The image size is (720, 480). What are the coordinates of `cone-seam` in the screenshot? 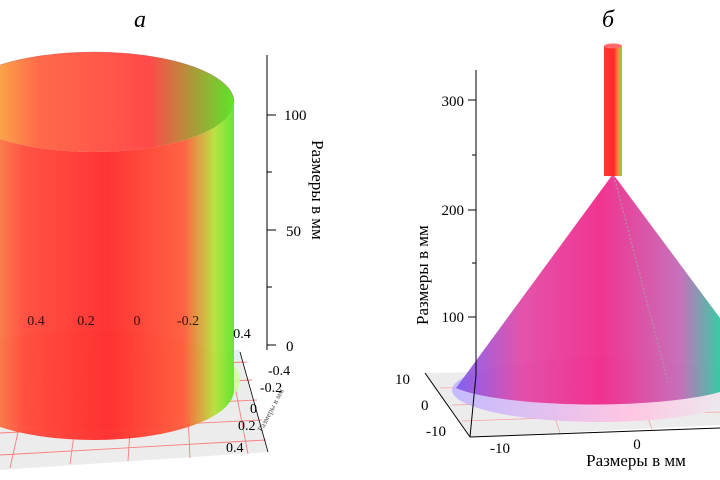 It's located at (641, 279).